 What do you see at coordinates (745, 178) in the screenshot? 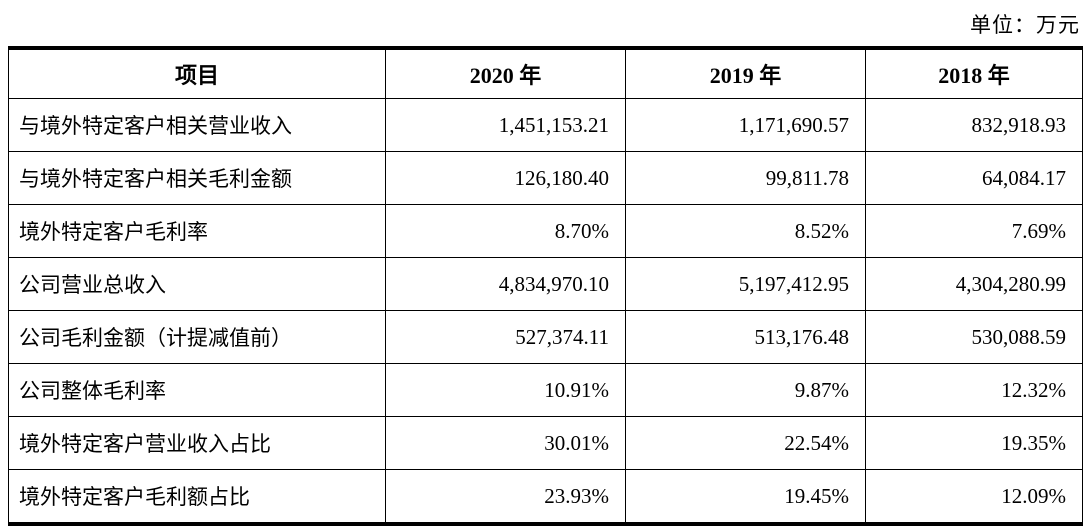
I see `value-2019: 99,811.78` at bounding box center [745, 178].